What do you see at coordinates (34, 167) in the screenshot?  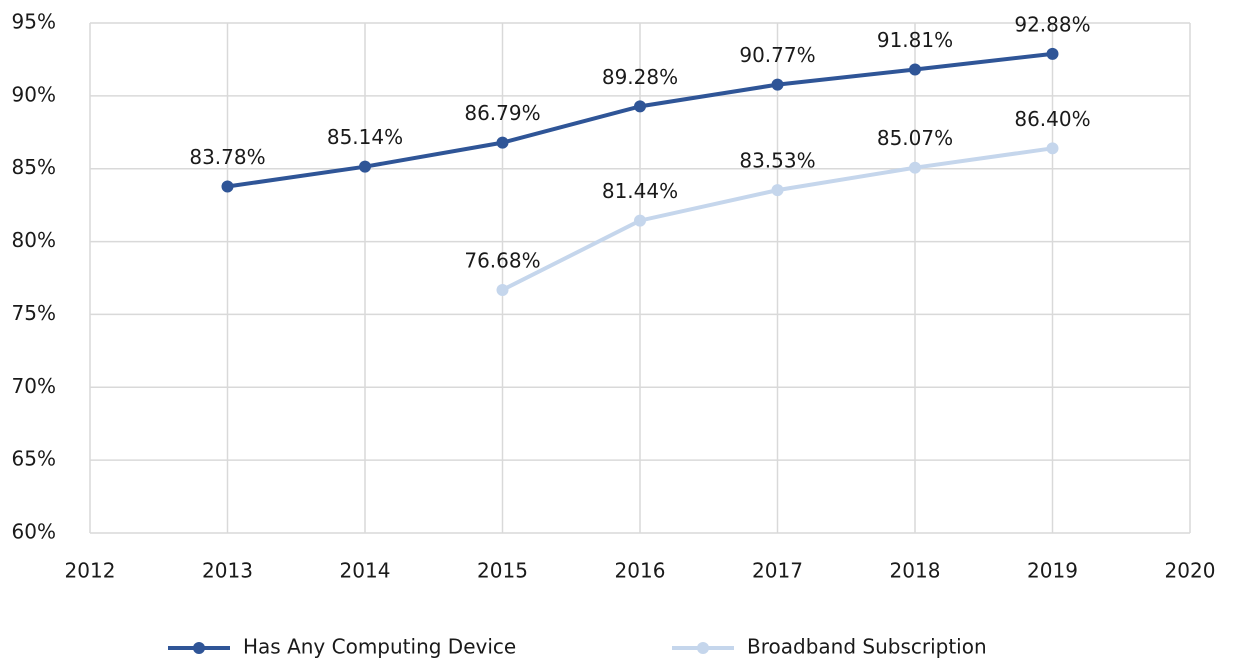 I see `y-tick-label: 85%` at bounding box center [34, 167].